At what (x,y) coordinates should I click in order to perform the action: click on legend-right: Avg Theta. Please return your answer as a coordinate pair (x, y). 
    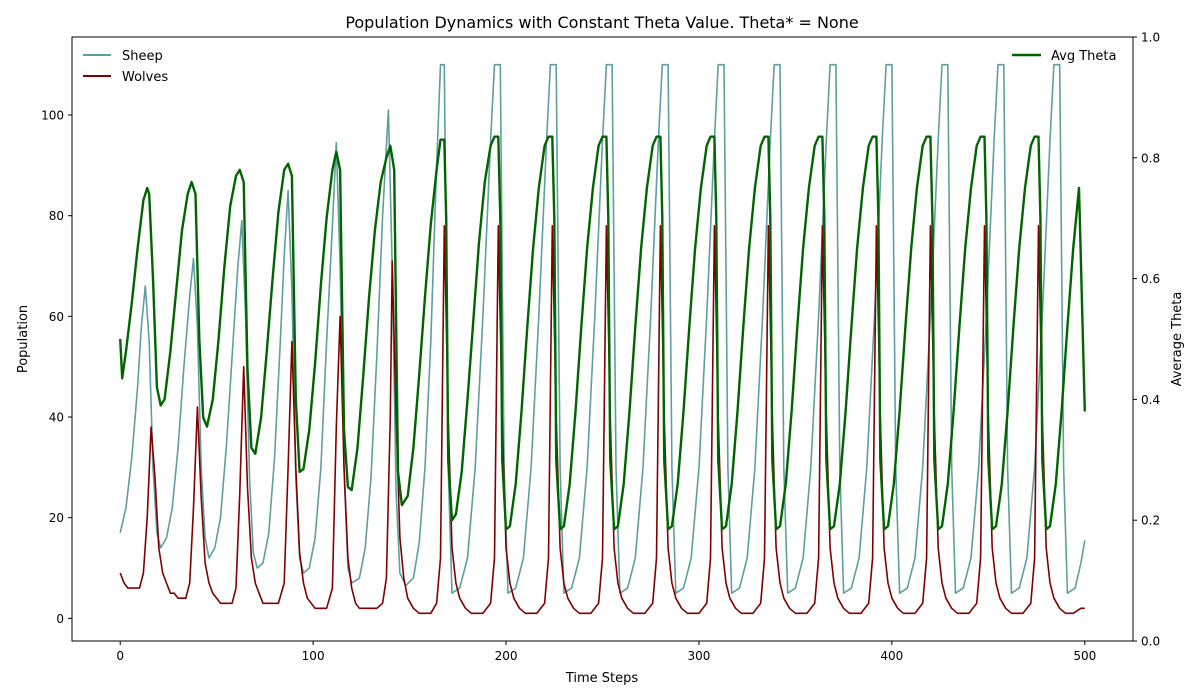
    Looking at the image, I should click on (1064, 56).